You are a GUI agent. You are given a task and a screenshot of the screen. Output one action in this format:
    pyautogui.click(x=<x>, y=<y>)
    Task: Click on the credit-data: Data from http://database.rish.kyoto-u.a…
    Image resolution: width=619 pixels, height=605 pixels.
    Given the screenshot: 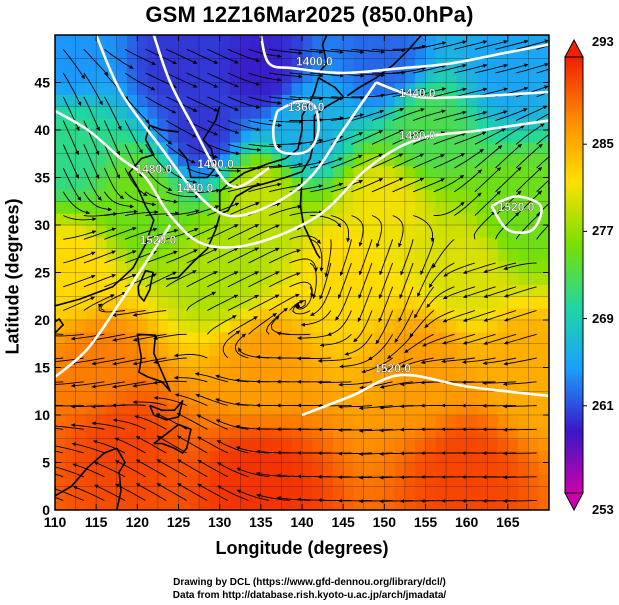 What is the action you would take?
    pyautogui.click(x=309, y=595)
    